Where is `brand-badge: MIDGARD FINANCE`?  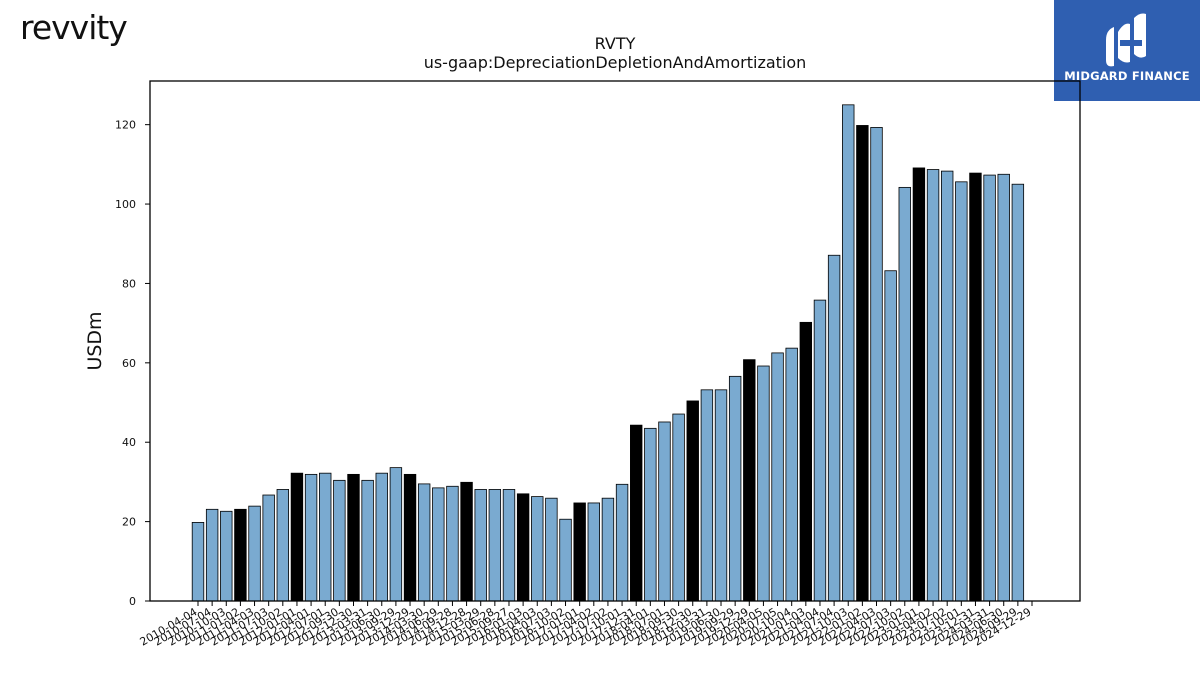 brand-badge: MIDGARD FINANCE is located at coordinates (1127, 50).